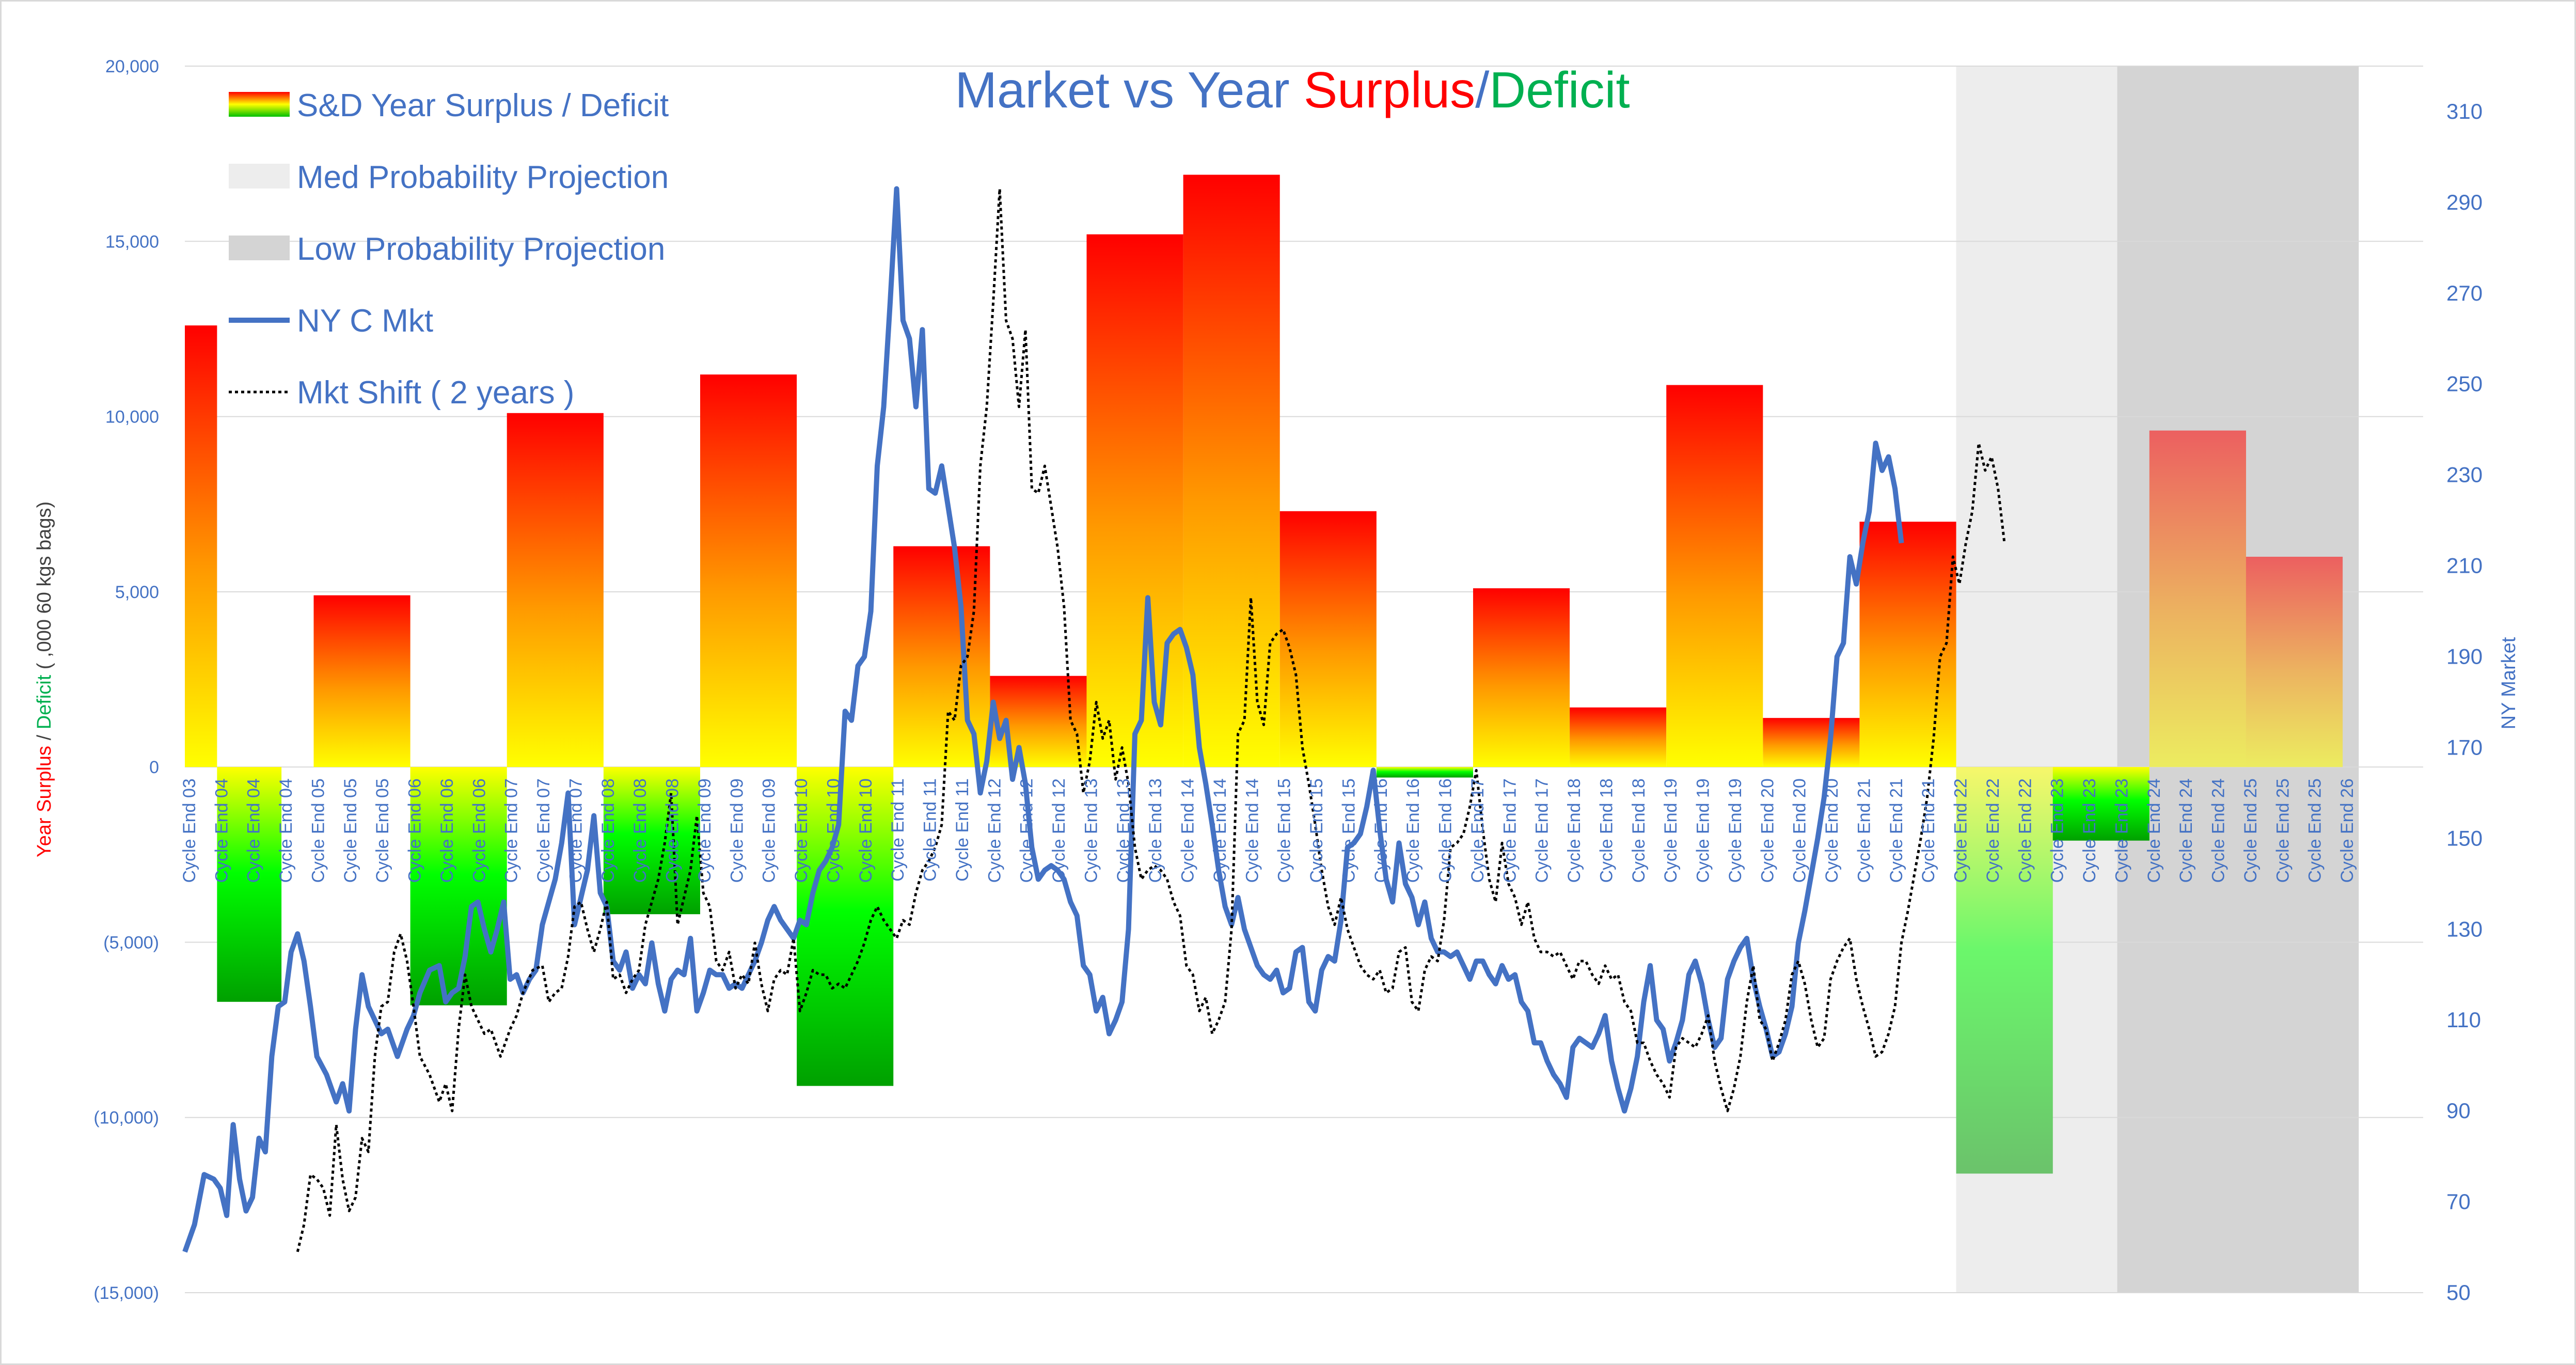 Image resolution: width=2576 pixels, height=1365 pixels. Describe the element at coordinates (1348, 830) in the screenshot. I see `x-tick-label: Cycle End 15` at that location.